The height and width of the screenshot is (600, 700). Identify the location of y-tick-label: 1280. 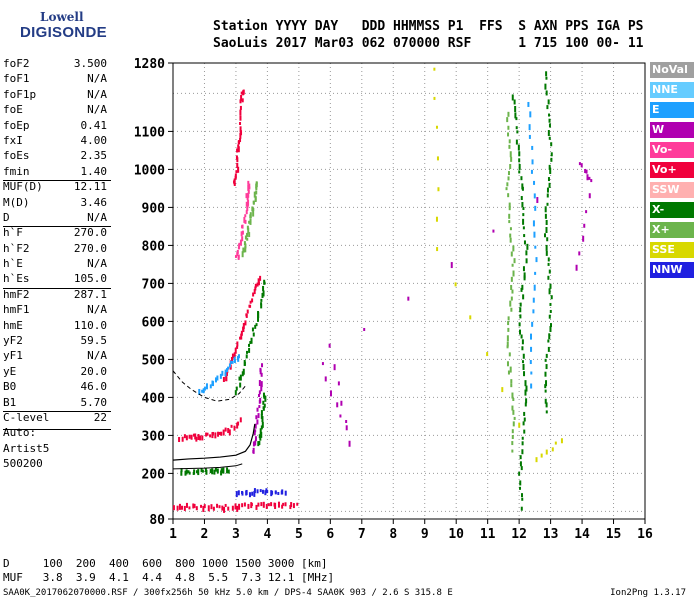
(149, 64).